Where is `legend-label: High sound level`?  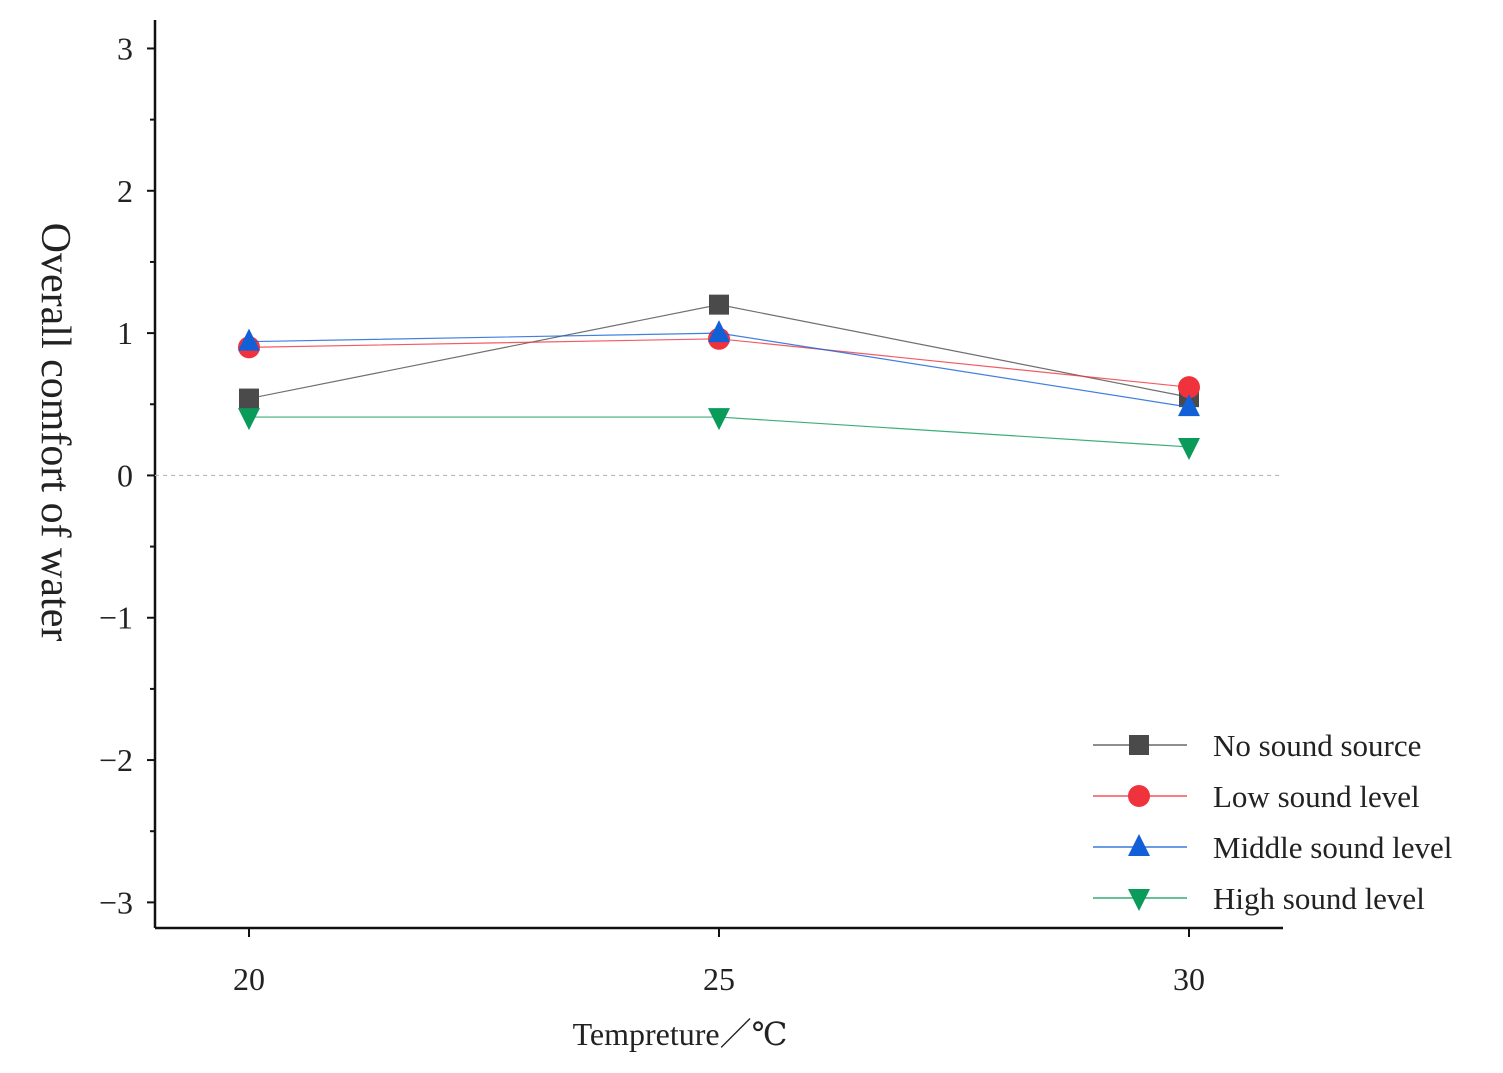
legend-label: High sound level is located at coordinates (1319, 898).